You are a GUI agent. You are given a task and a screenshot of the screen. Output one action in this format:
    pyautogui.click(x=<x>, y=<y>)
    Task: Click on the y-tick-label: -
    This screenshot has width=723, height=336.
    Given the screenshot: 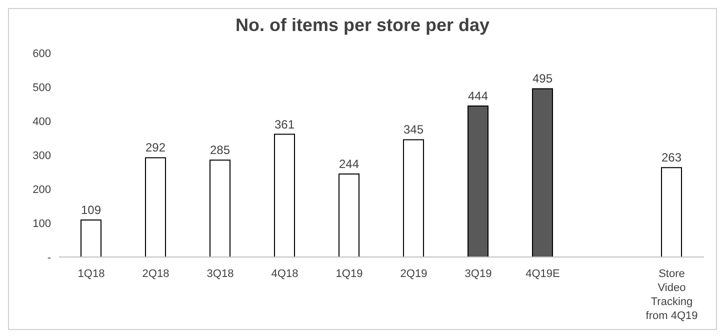 What is the action you would take?
    pyautogui.click(x=49, y=258)
    